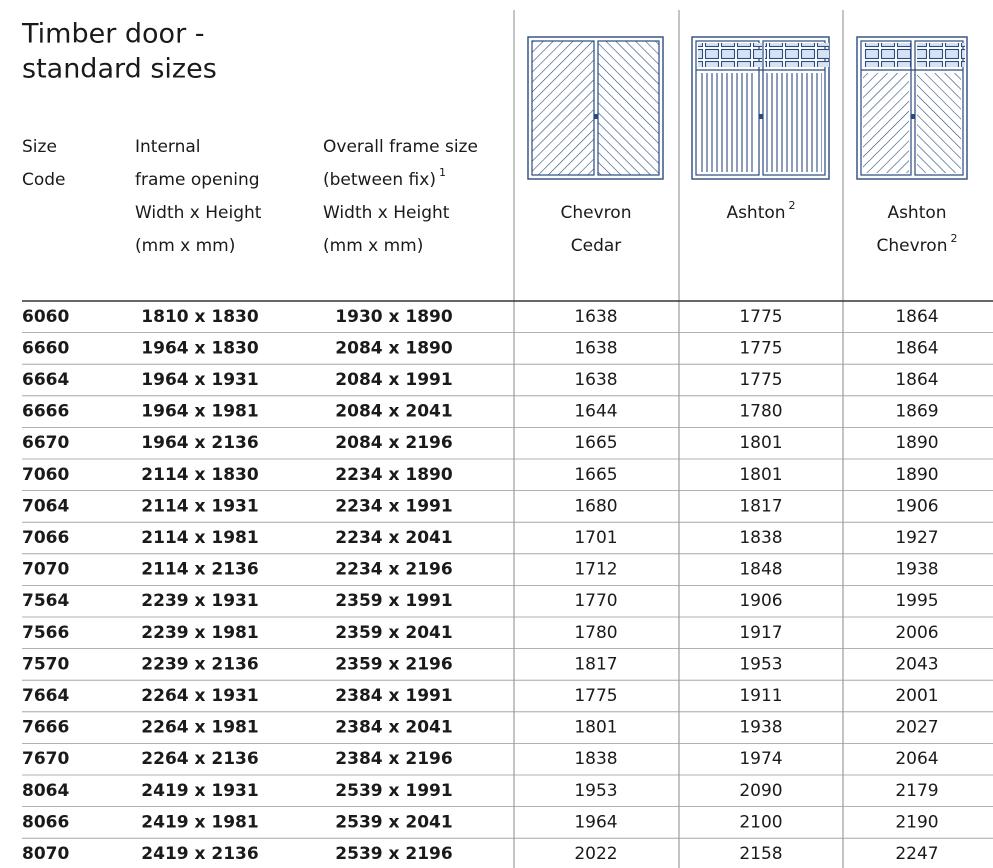 This screenshot has height=868, width=993. Describe the element at coordinates (916, 759) in the screenshot. I see `value-cell: 2064` at that location.